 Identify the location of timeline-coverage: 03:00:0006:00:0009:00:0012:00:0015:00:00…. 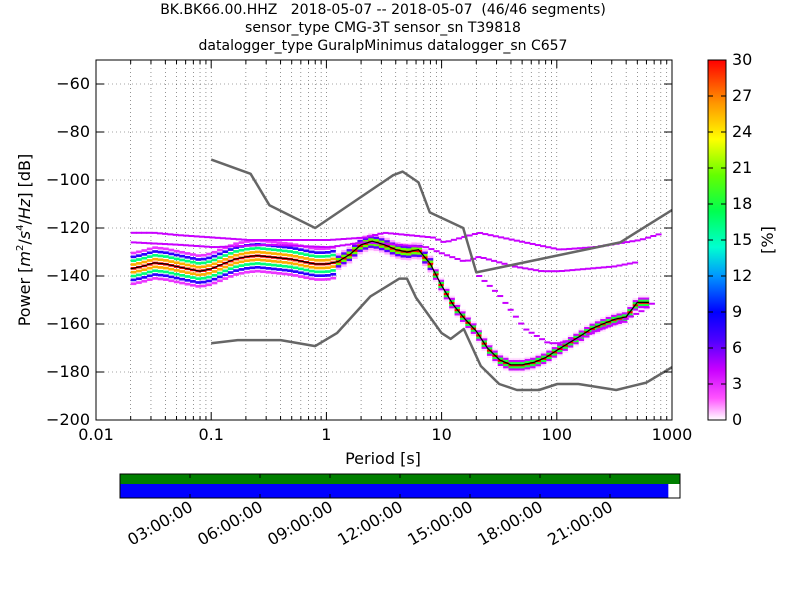
(400, 511).